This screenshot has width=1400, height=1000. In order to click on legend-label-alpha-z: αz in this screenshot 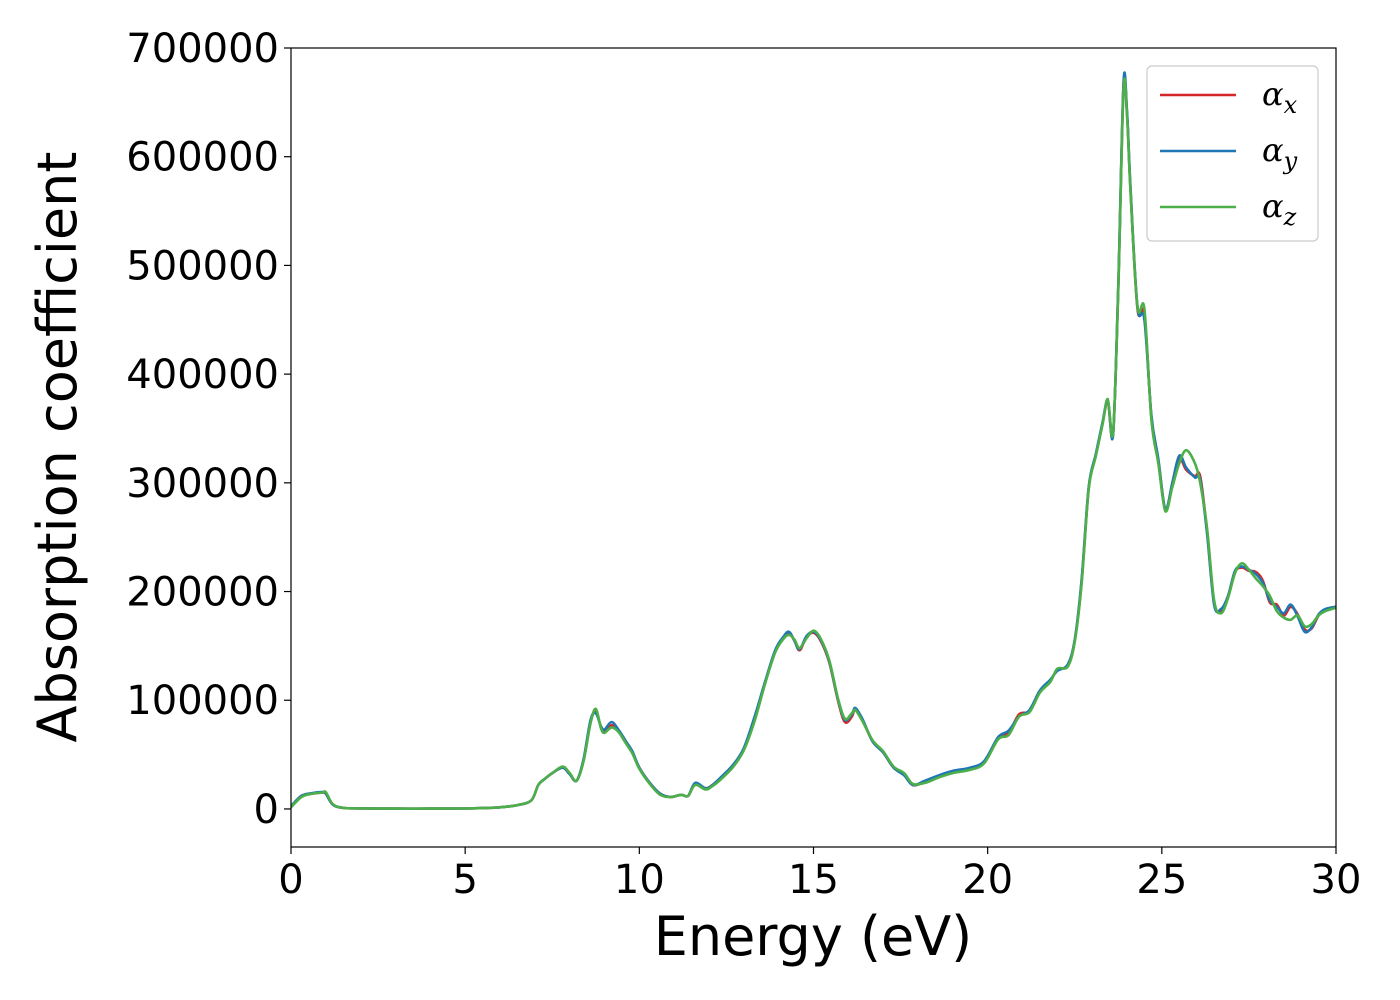, I will do `click(1279, 209)`.